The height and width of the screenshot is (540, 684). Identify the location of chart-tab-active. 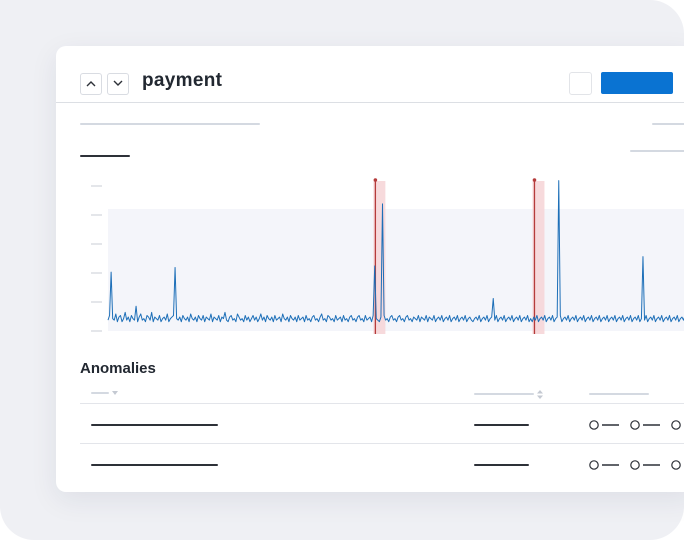
(105, 156).